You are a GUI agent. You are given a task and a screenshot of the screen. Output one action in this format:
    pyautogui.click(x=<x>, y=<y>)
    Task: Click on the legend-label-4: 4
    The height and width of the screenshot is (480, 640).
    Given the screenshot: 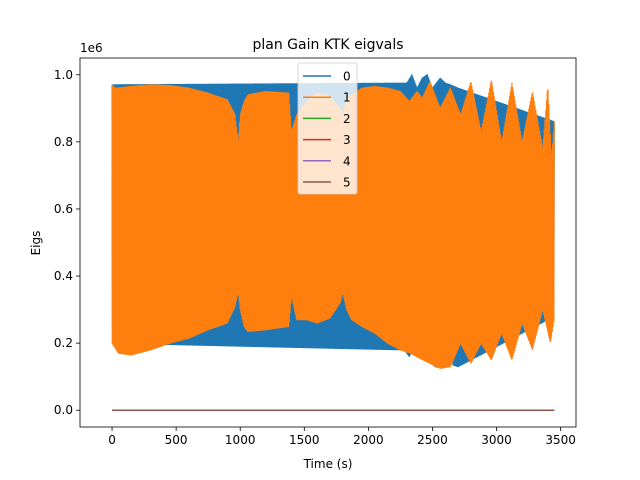 What is the action you would take?
    pyautogui.click(x=347, y=161)
    